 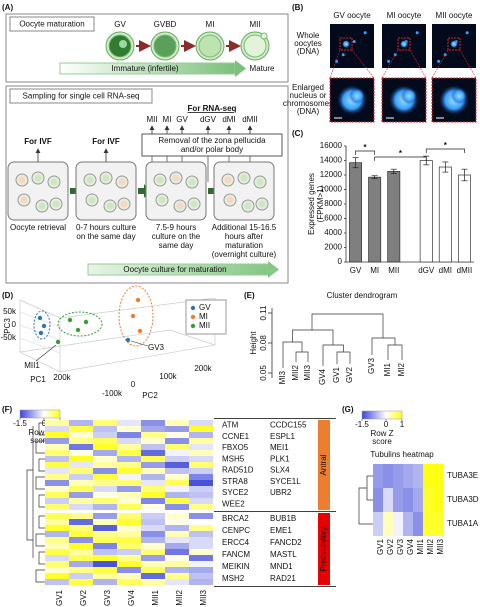 What do you see at coordinates (182, 119) in the screenshot?
I see `sample-label: GV` at bounding box center [182, 119].